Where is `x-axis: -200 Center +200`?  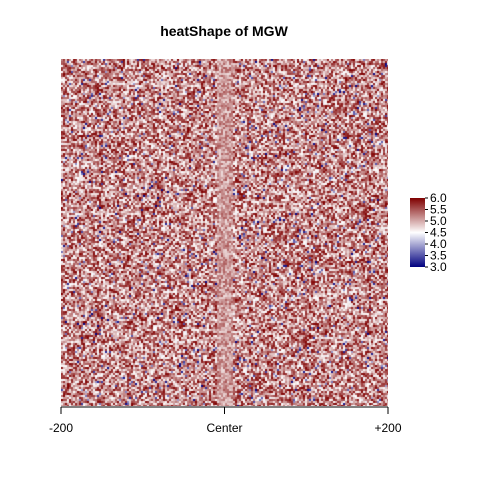
x-axis: -200 Center +200 is located at coordinates (225, 420).